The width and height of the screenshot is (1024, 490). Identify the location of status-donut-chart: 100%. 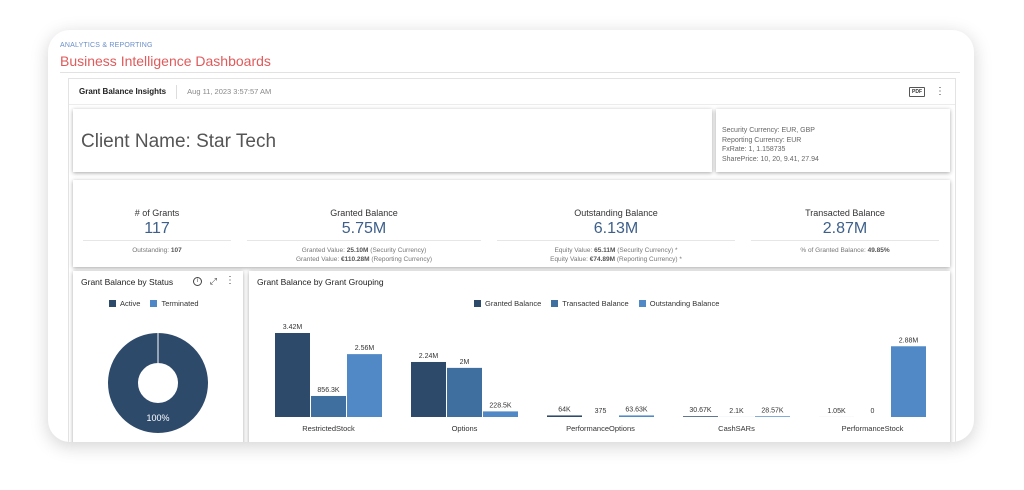
(158, 383).